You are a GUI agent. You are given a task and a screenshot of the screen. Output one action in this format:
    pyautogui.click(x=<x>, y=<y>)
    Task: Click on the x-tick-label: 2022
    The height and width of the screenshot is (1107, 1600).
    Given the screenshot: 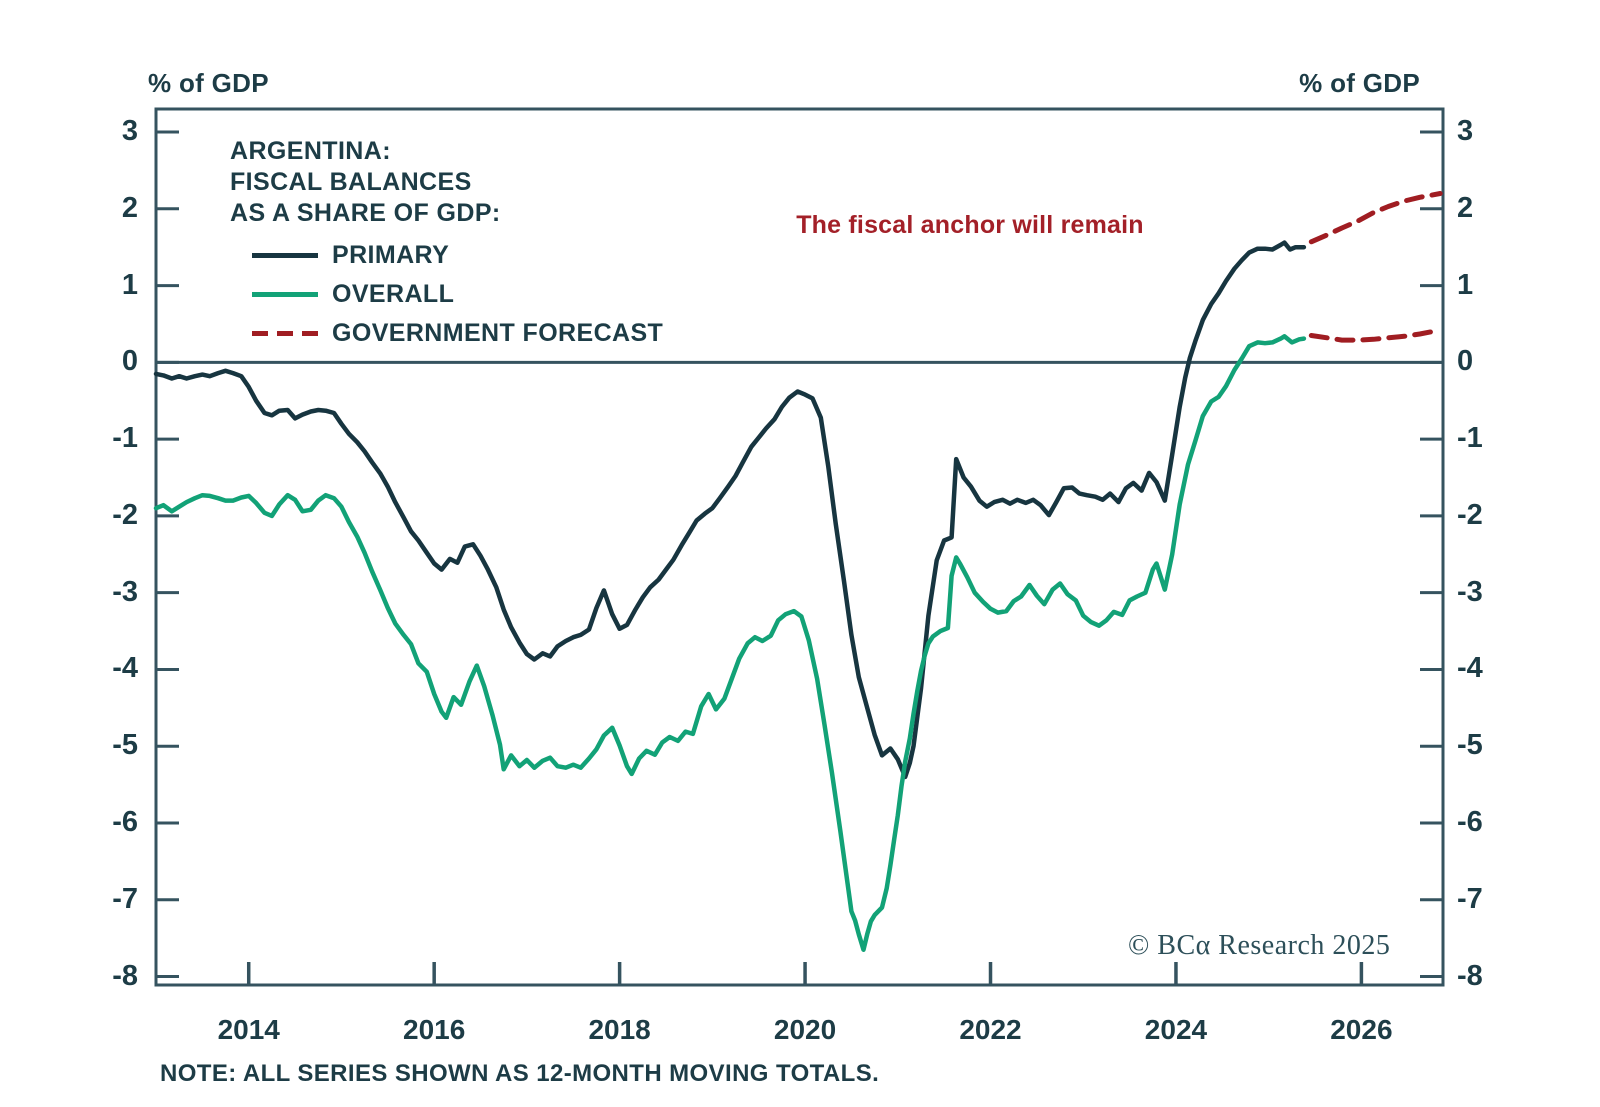 What is the action you would take?
    pyautogui.click(x=990, y=1029)
    